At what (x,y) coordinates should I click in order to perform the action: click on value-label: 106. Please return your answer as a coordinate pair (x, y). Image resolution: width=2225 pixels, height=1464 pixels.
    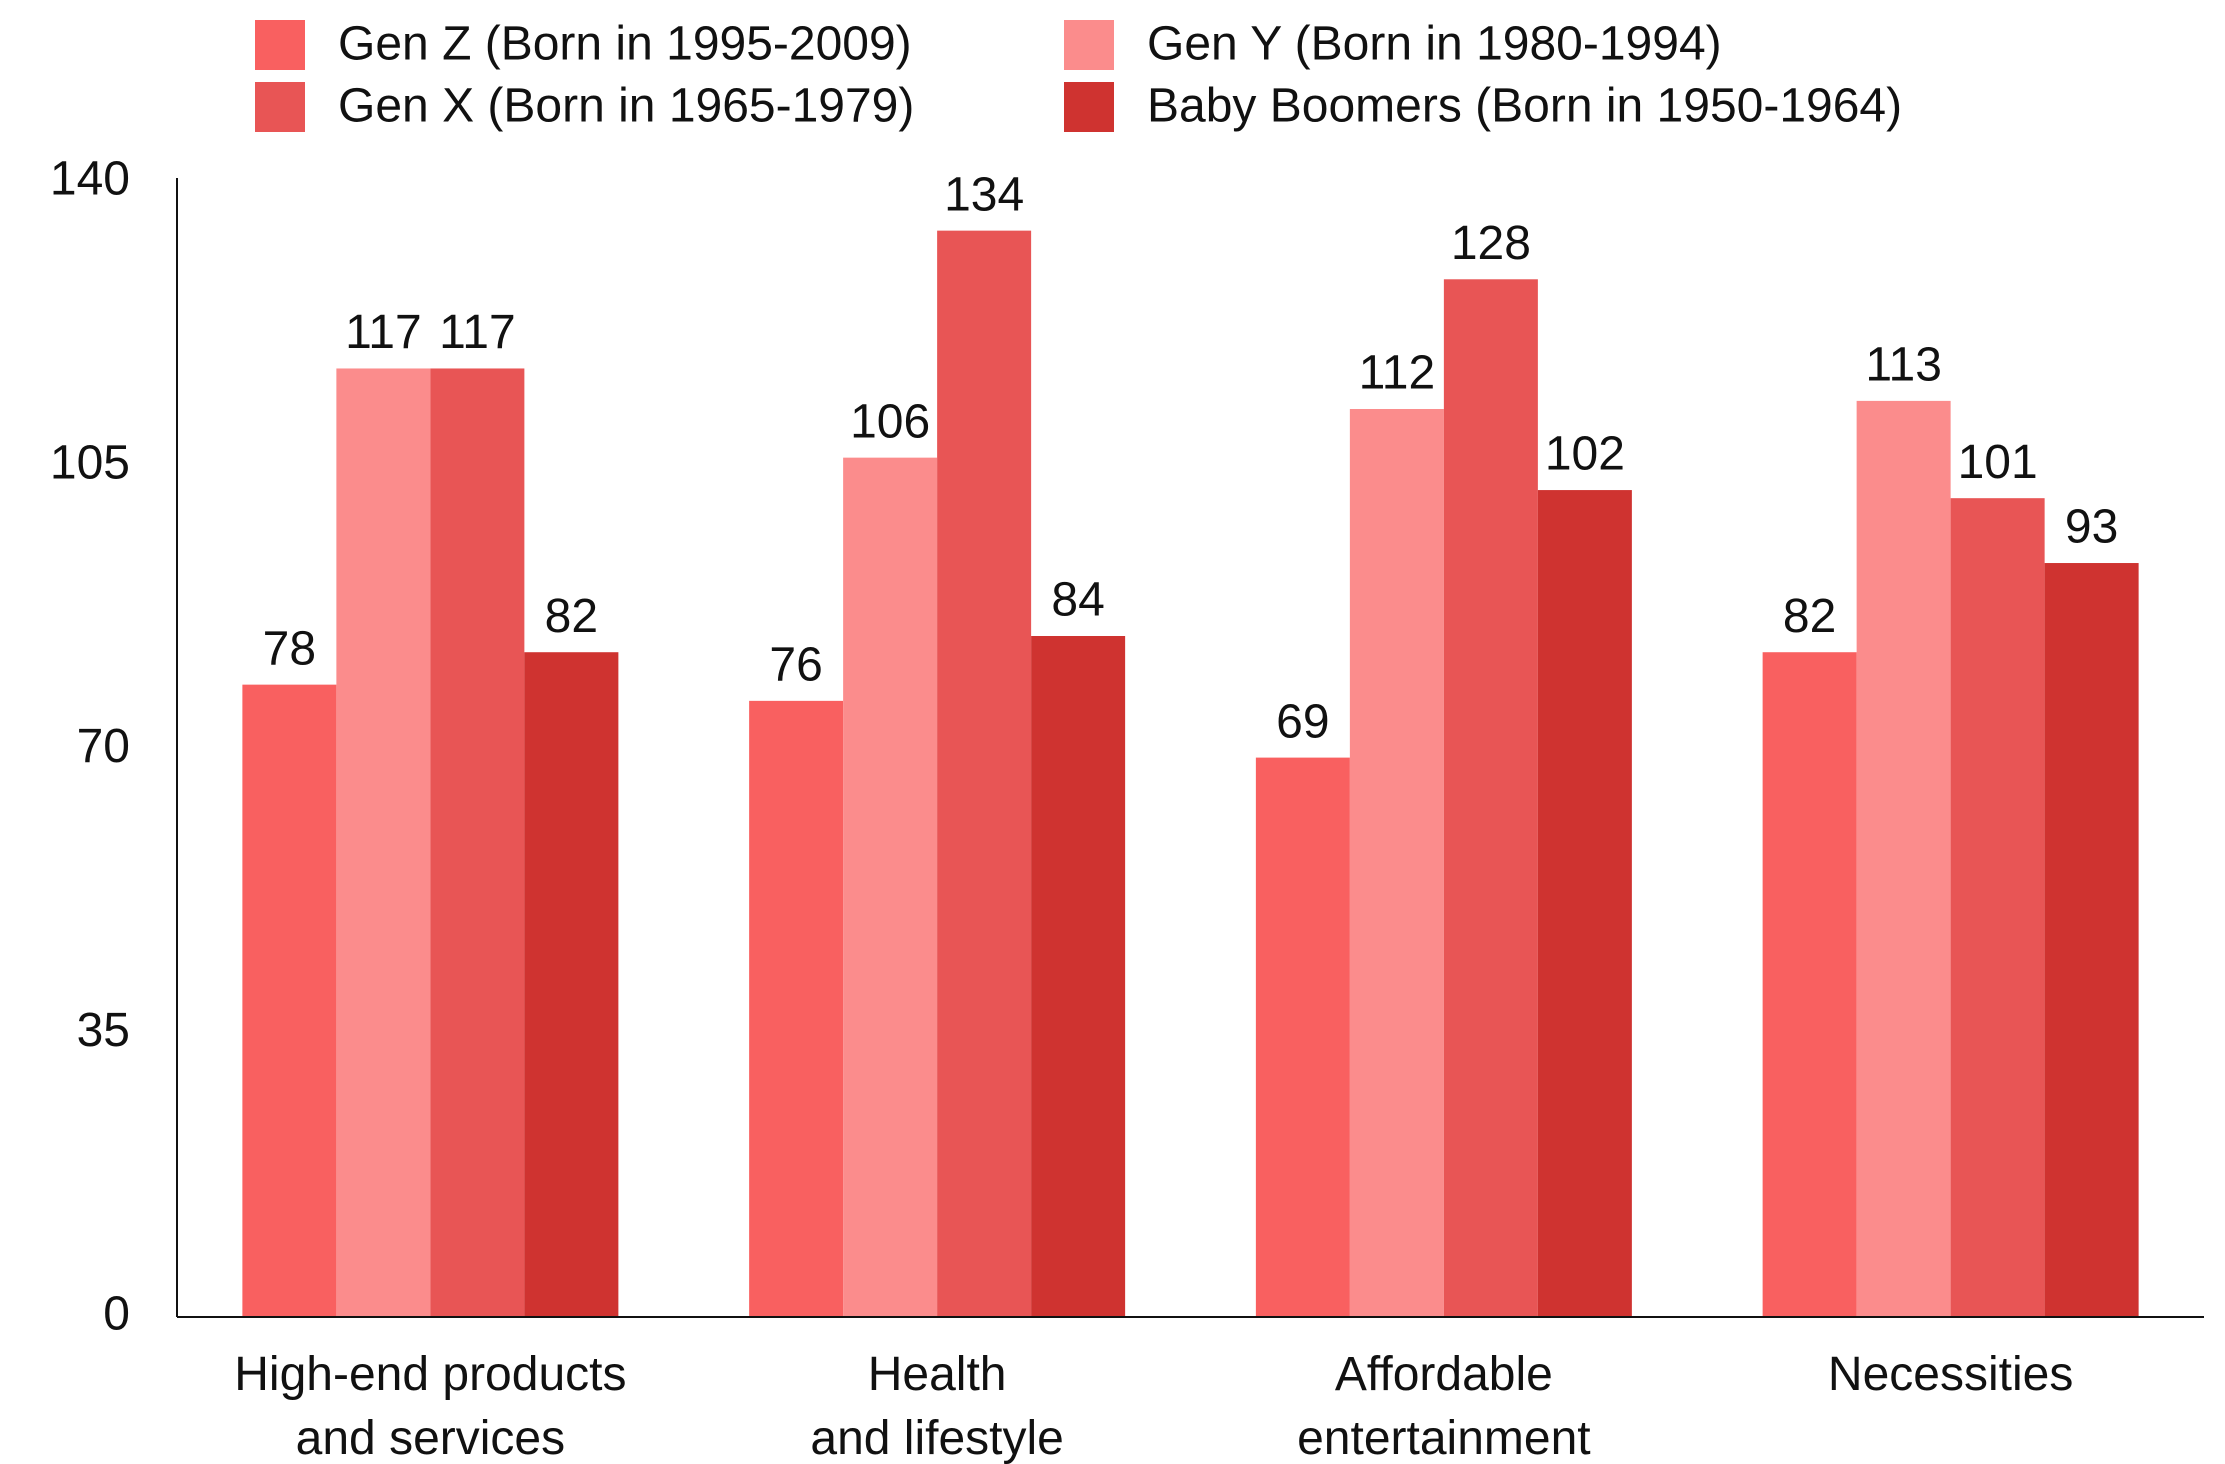
    Looking at the image, I should click on (890, 421).